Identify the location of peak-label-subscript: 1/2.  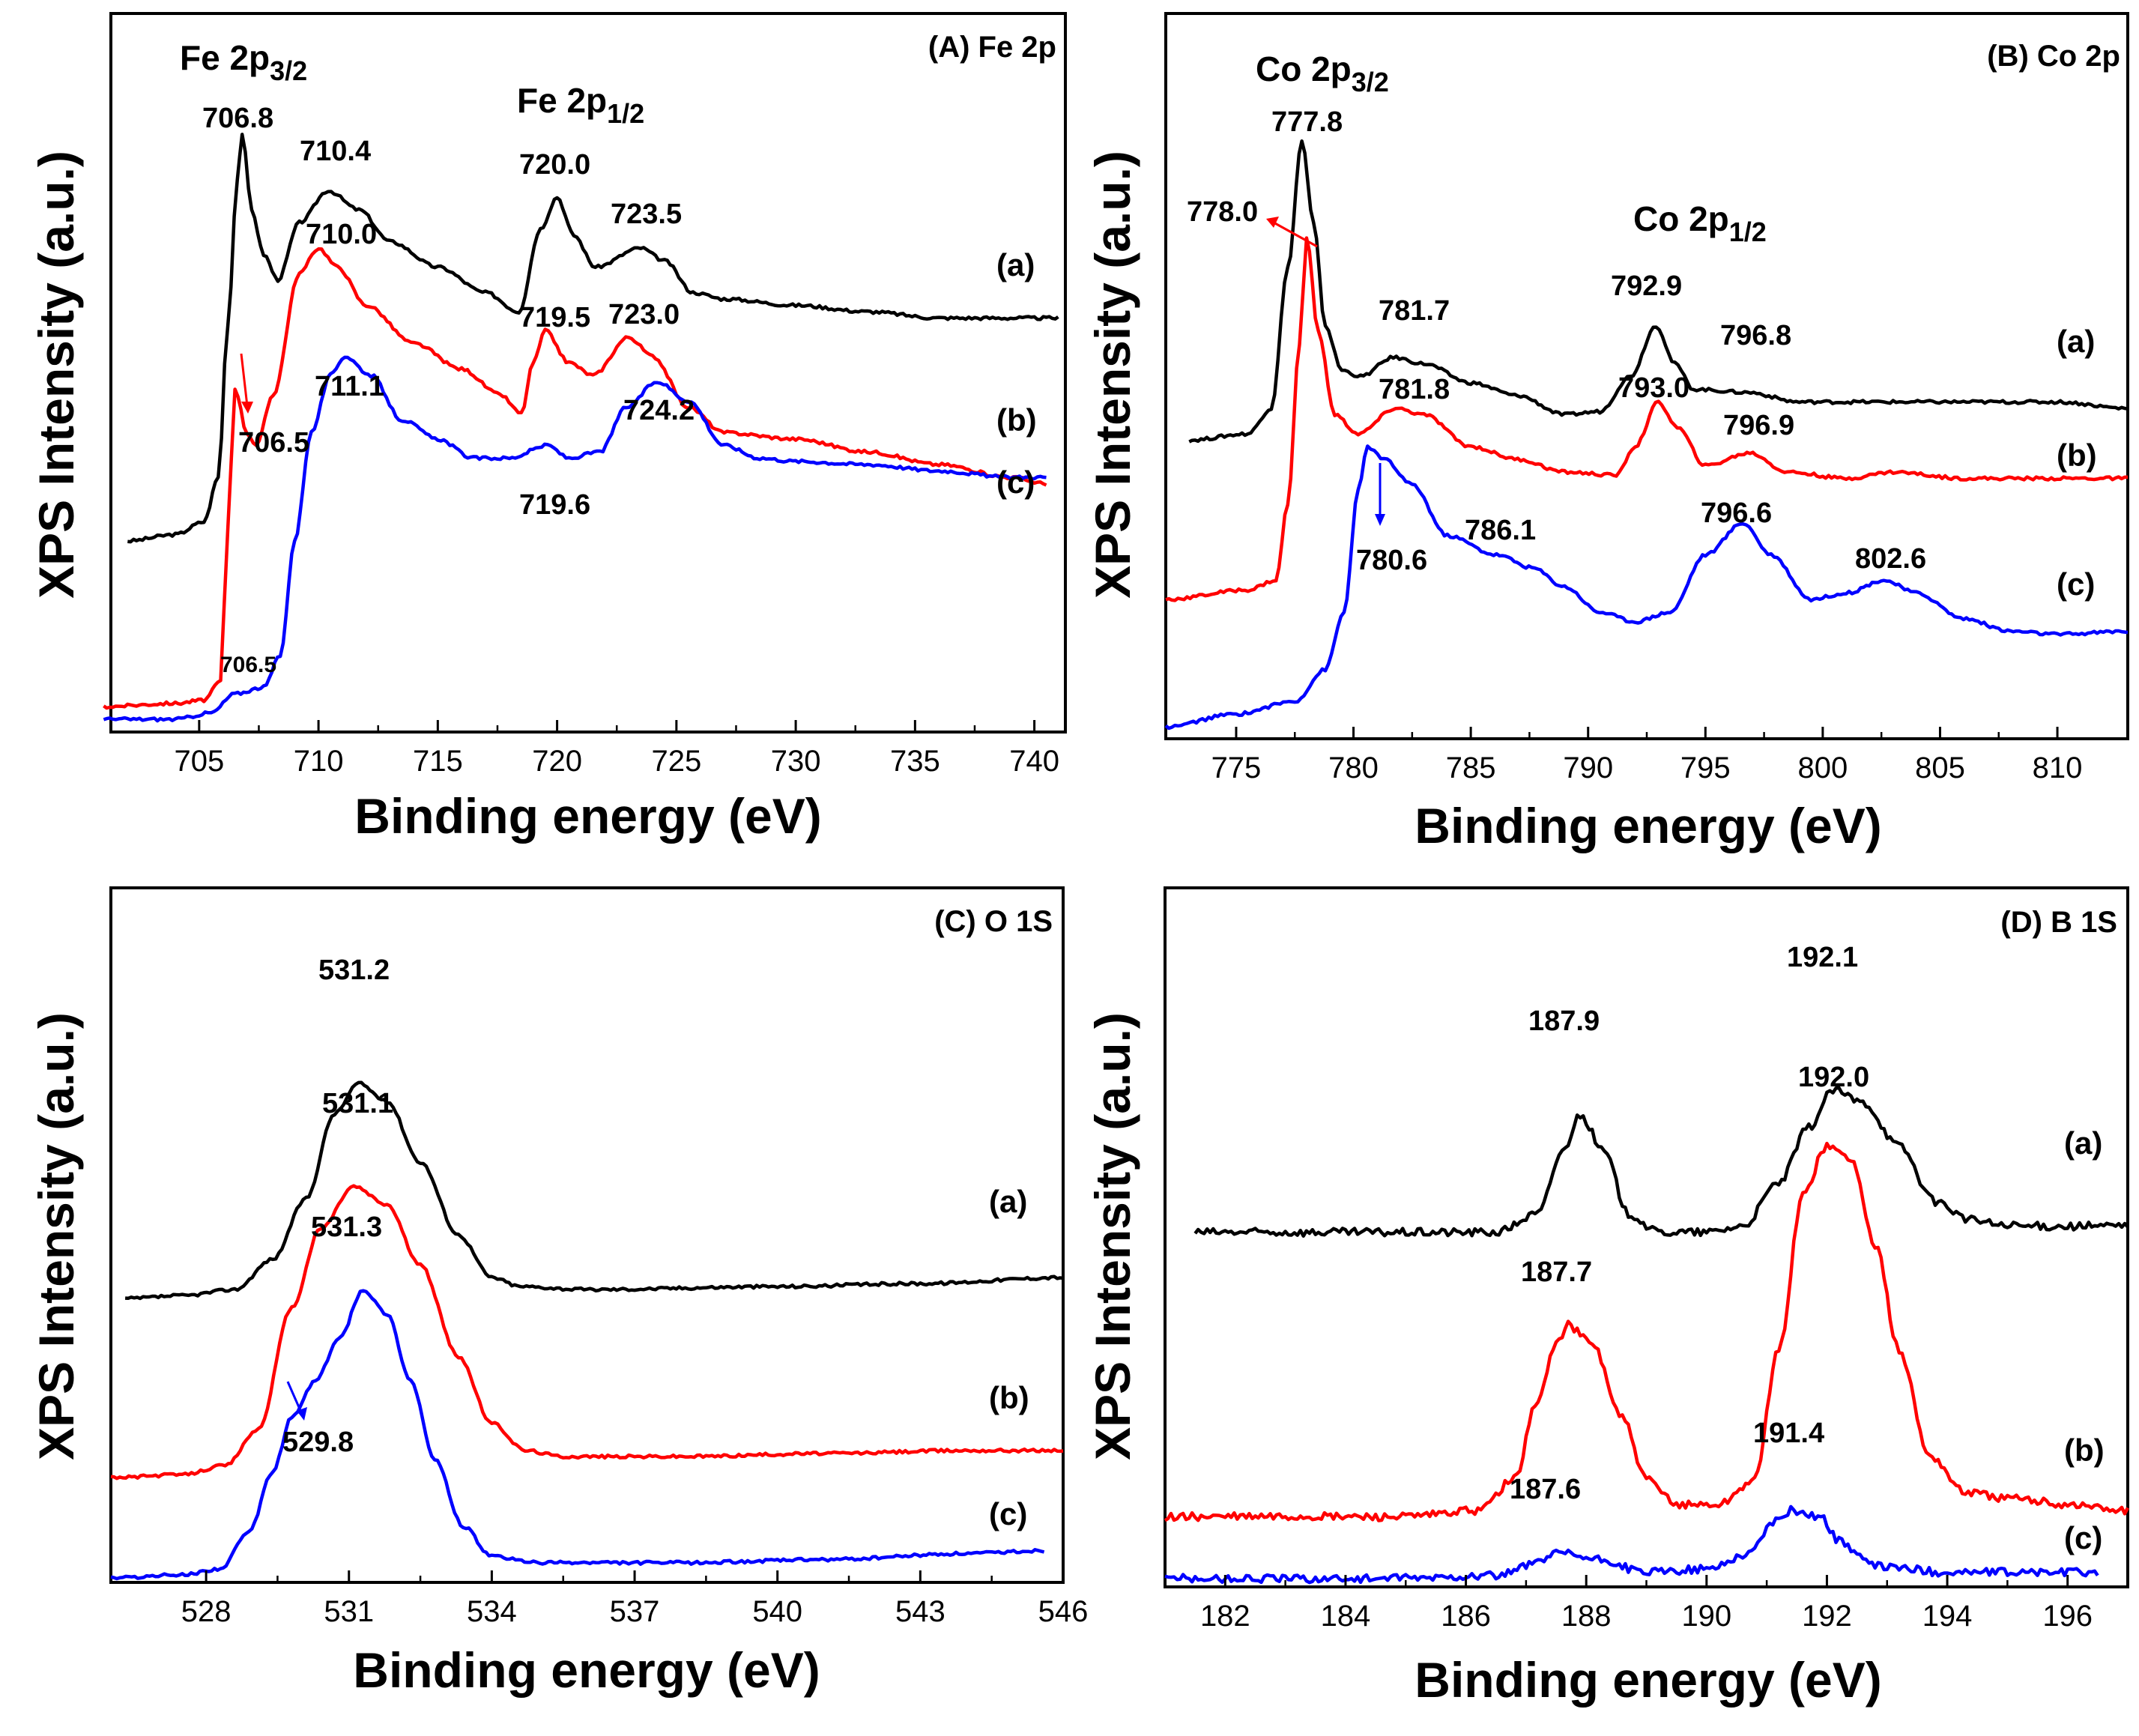
(625, 113).